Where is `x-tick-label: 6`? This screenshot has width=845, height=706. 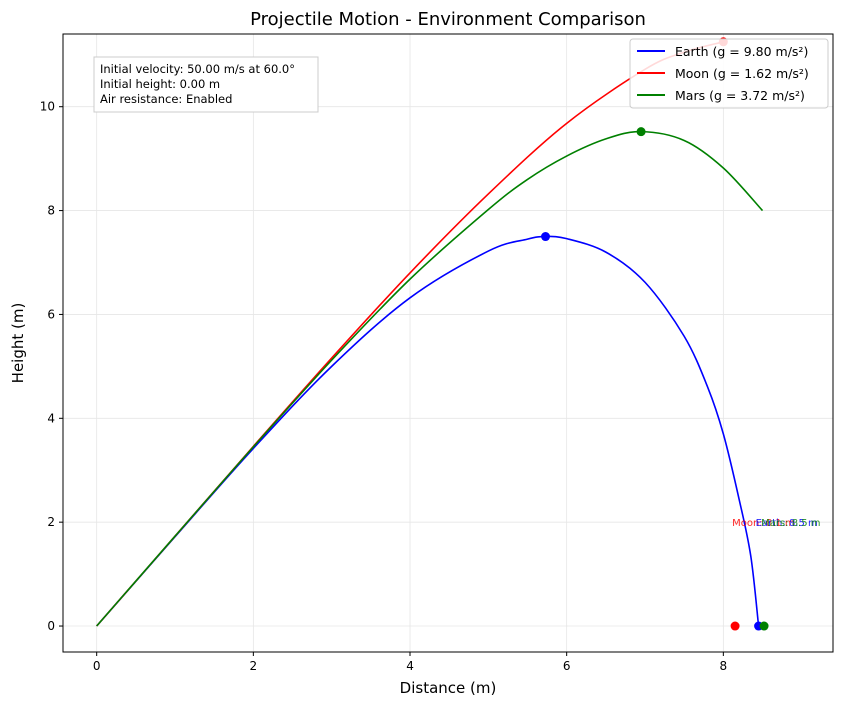 x-tick-label: 6 is located at coordinates (567, 666).